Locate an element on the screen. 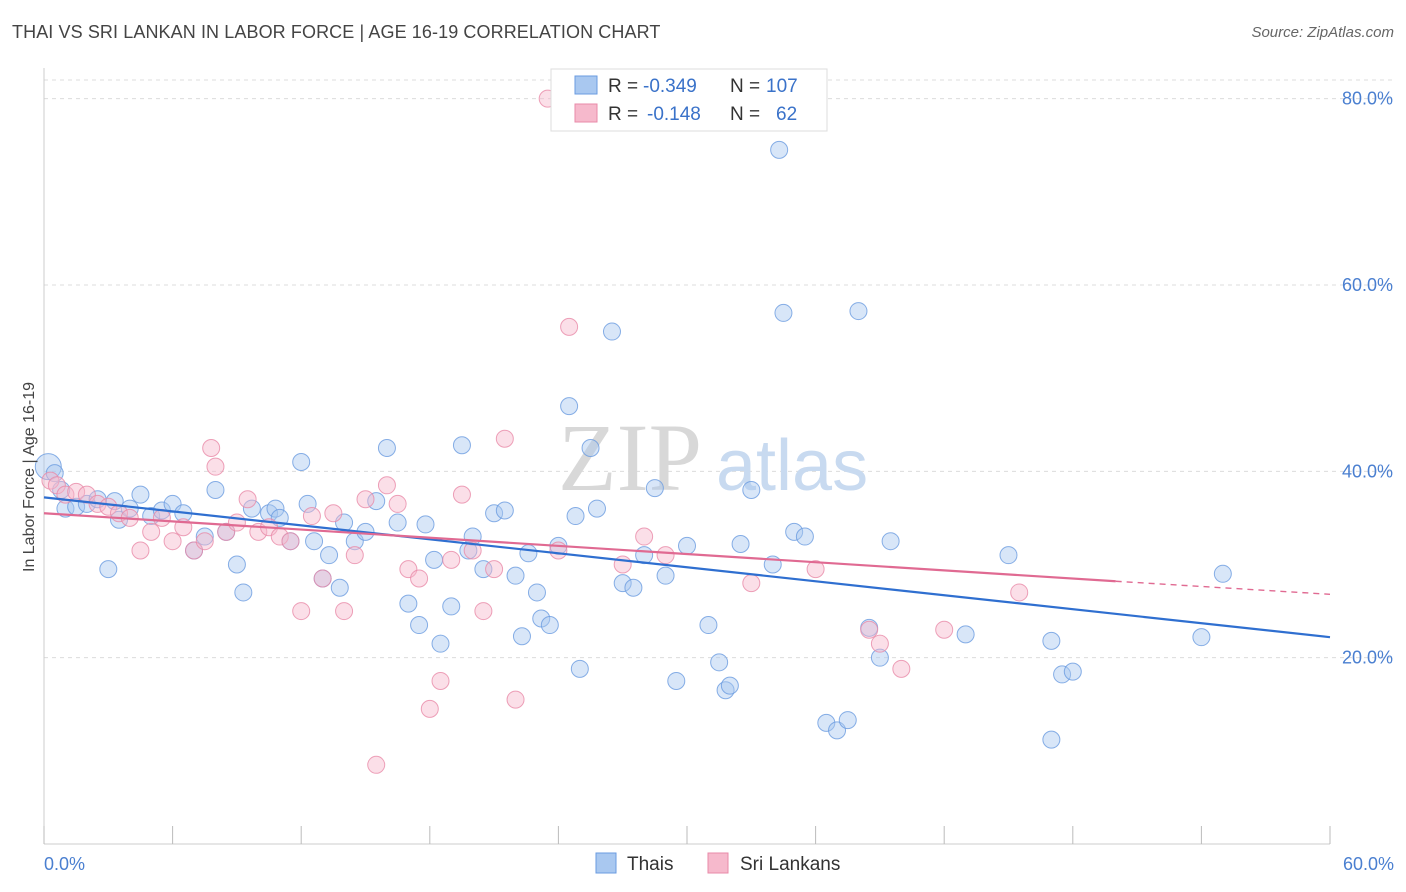 The width and height of the screenshot is (1406, 892). y-axis-title: In Labor Force | Age 16-19 is located at coordinates (29, 477).